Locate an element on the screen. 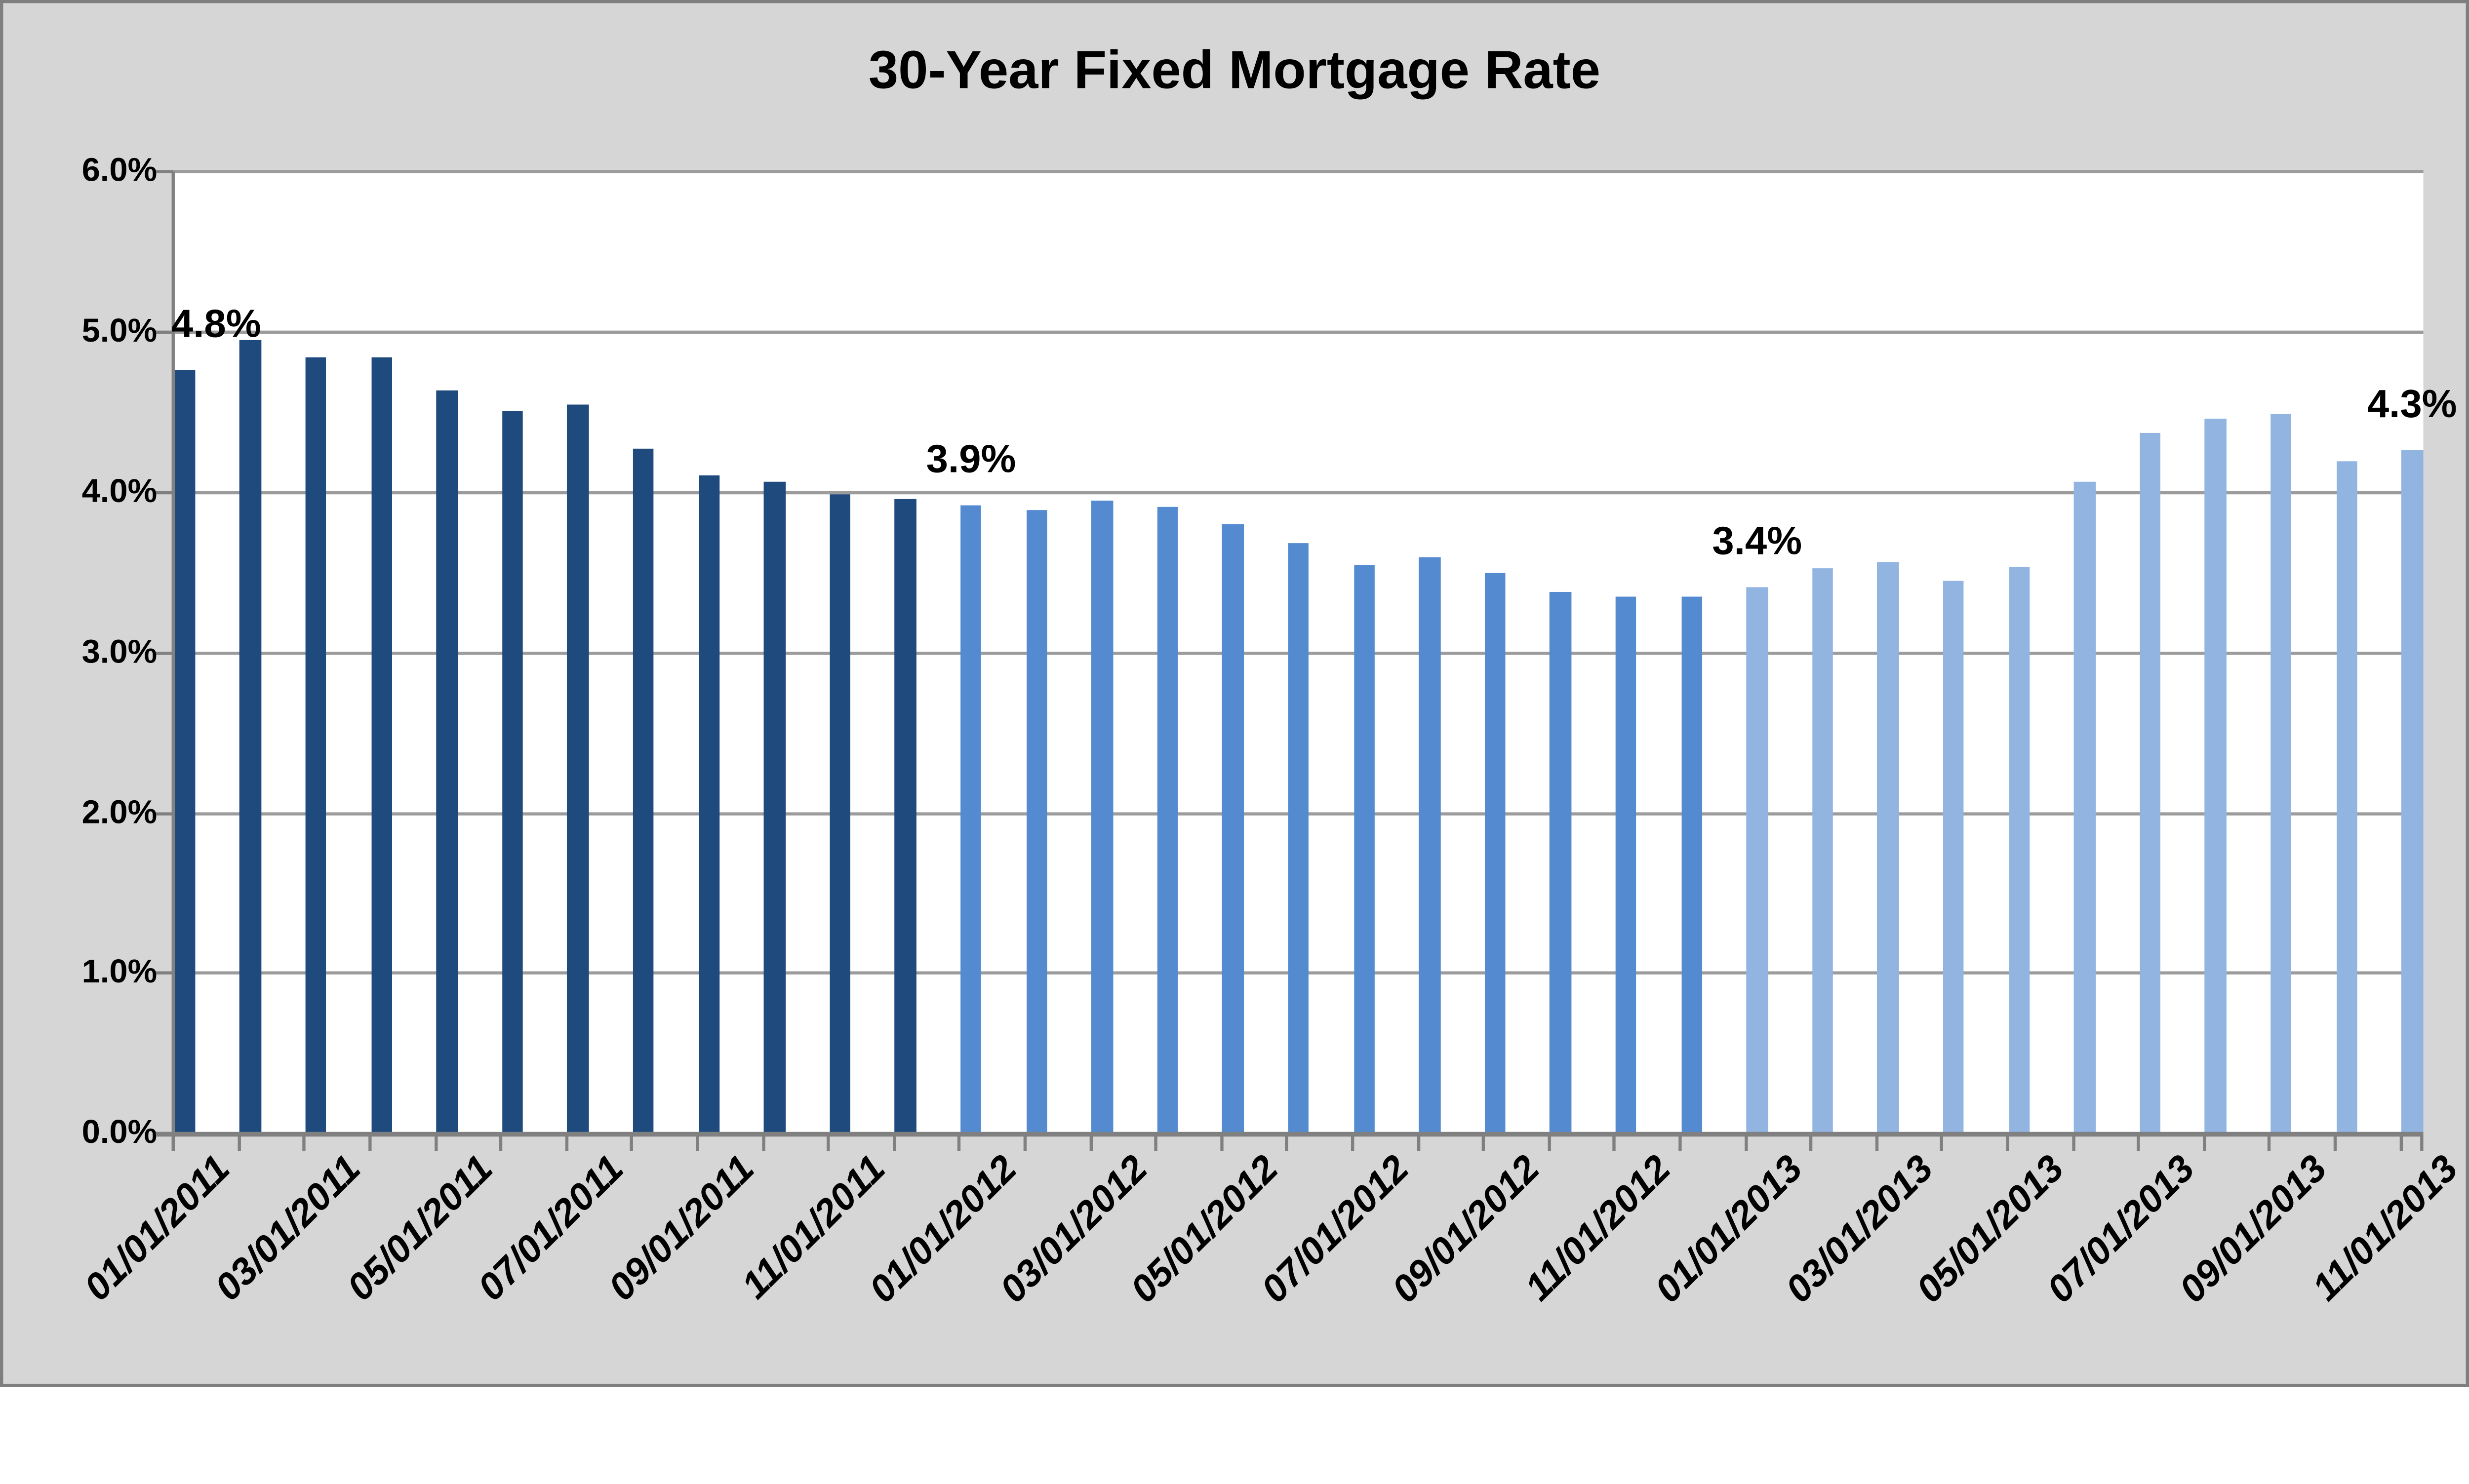 This screenshot has width=2469, height=1484. bar-02/01/2011 is located at coordinates (250, 737).